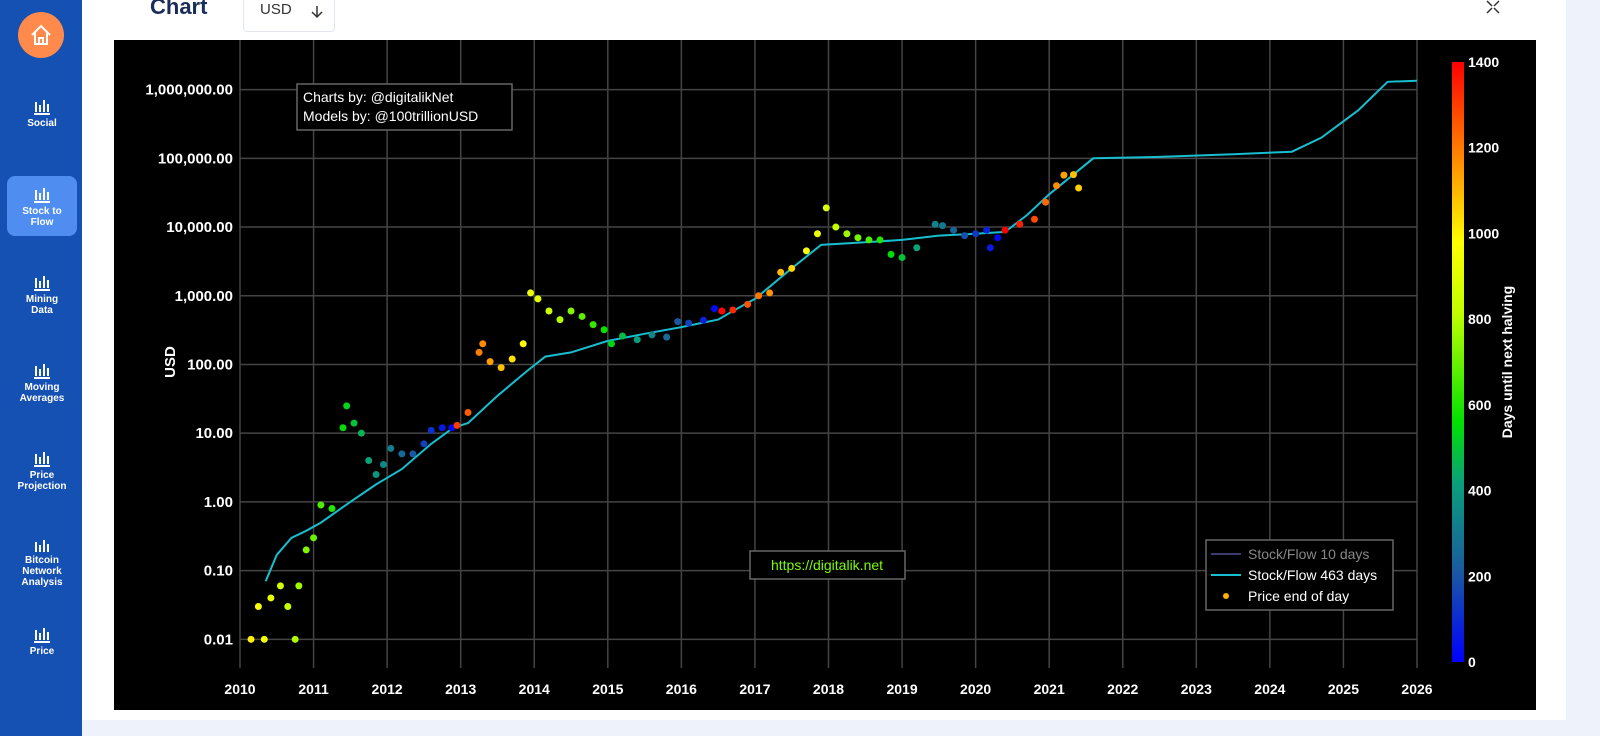 The width and height of the screenshot is (1600, 736). What do you see at coordinates (1472, 662) in the screenshot?
I see `colorbar-tick-label: 0` at bounding box center [1472, 662].